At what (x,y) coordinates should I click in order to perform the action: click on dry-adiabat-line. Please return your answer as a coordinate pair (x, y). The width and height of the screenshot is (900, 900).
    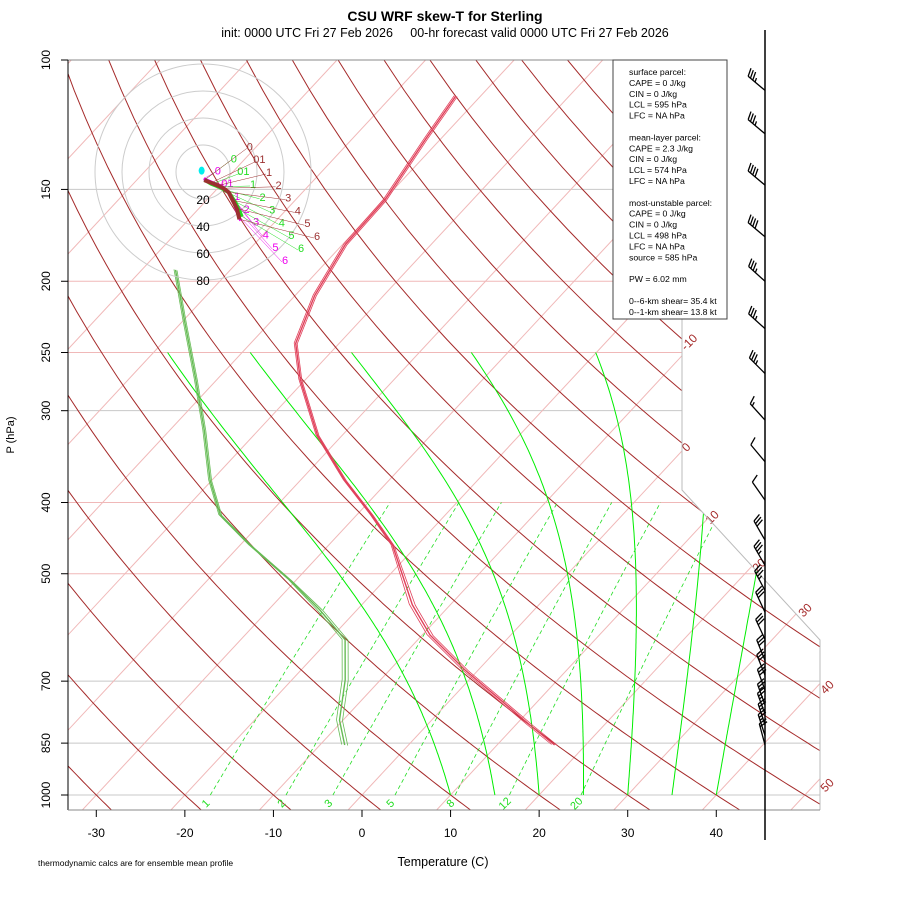
    Looking at the image, I should click on (135, 435).